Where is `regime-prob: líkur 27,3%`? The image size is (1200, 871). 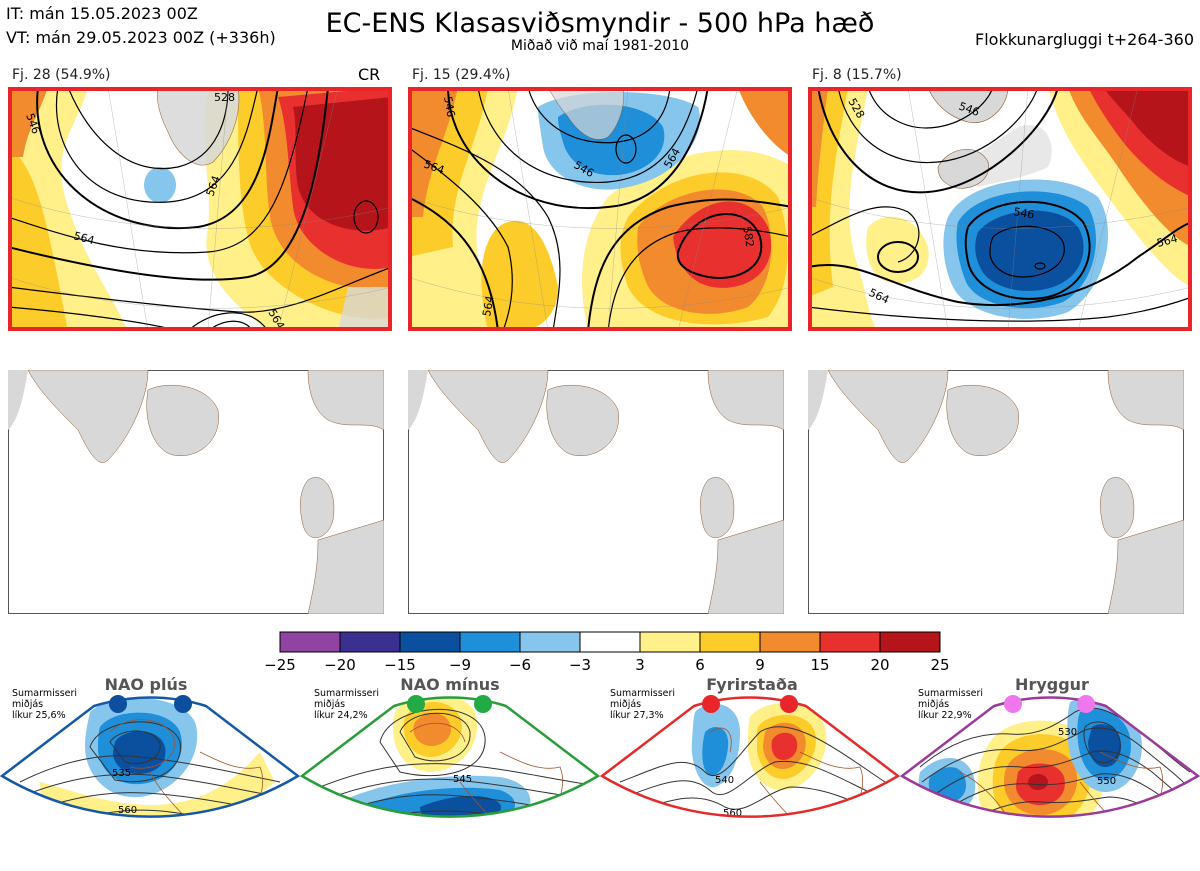 regime-prob: líkur 27,3% is located at coordinates (637, 715).